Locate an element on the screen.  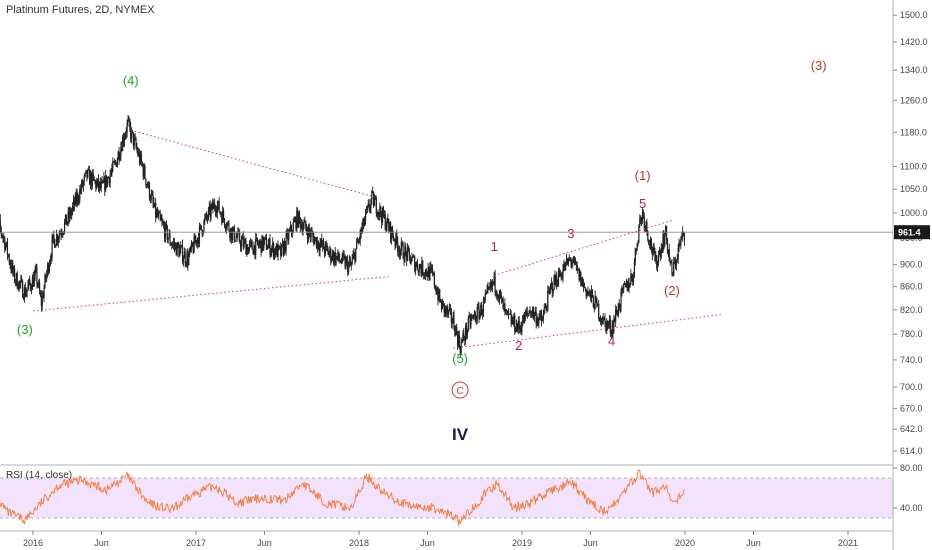
rsi-tick-label: 80.00 is located at coordinates (911, 468).